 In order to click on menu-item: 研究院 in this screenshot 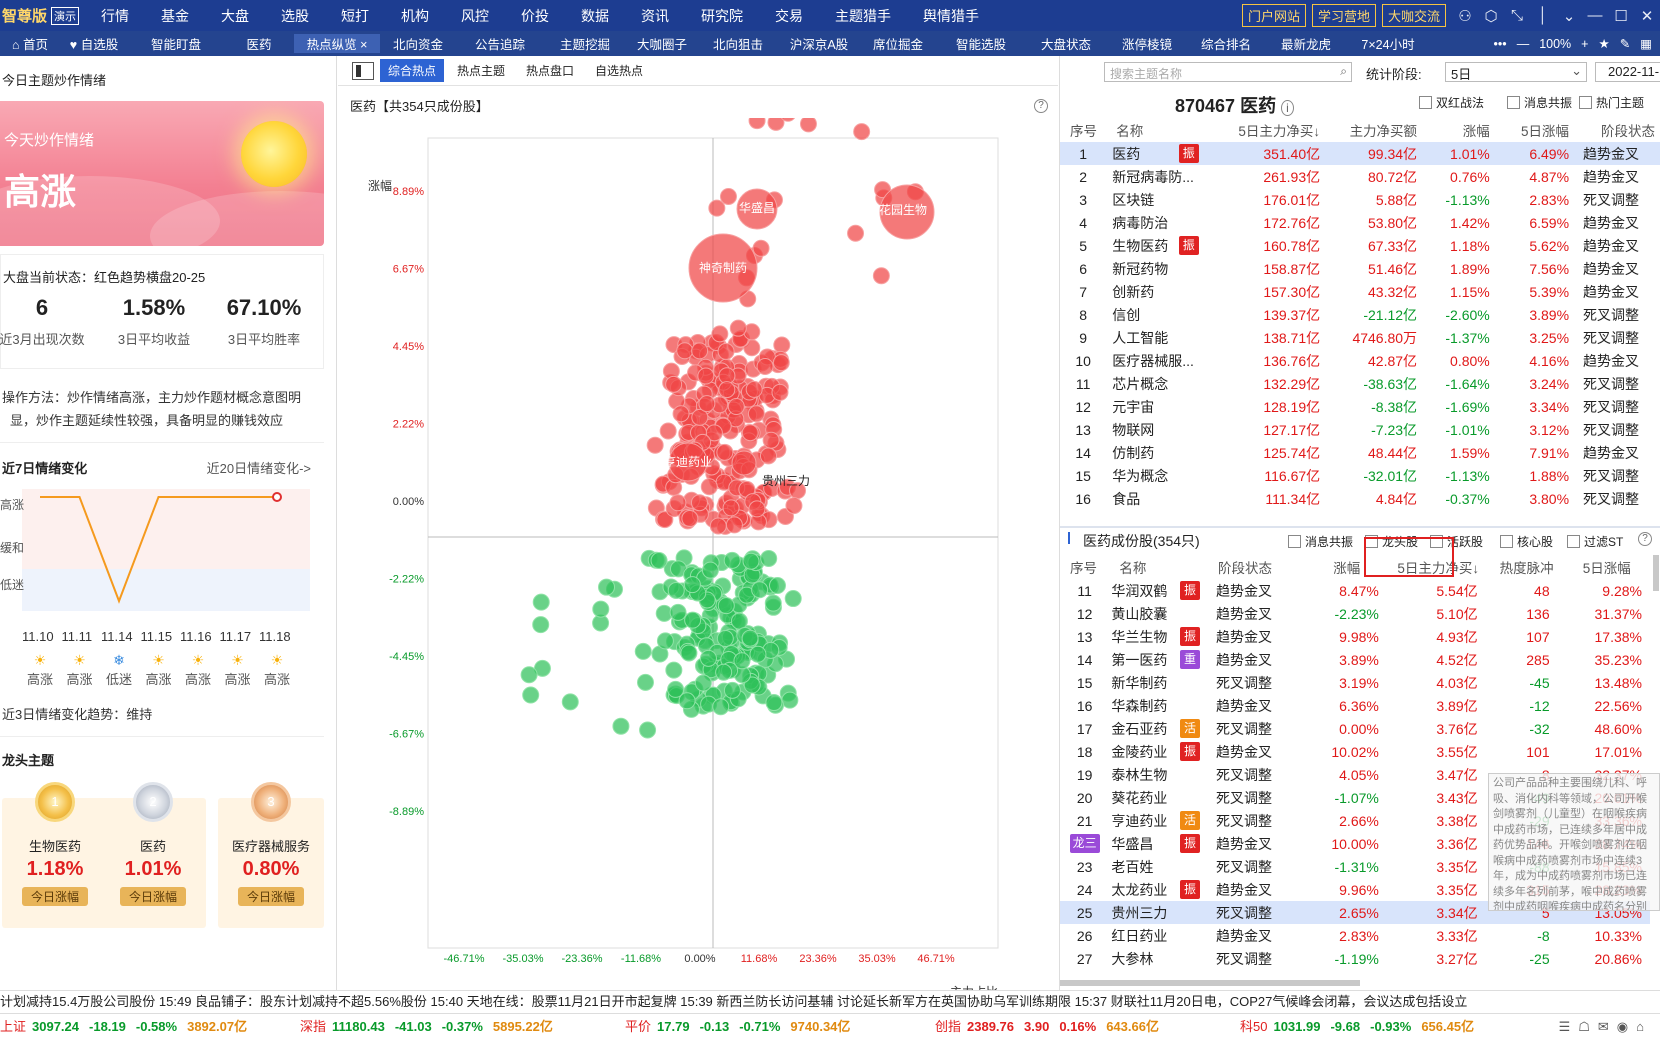, I will do `click(722, 15)`.